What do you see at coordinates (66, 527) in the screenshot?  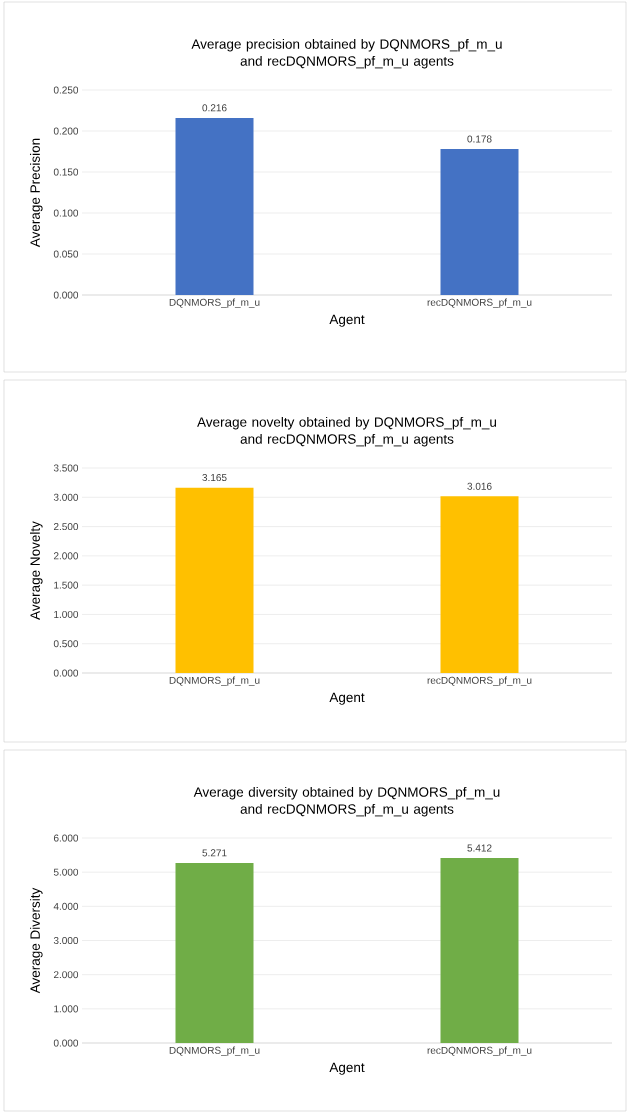 I see `y-tick-label: 2.500` at bounding box center [66, 527].